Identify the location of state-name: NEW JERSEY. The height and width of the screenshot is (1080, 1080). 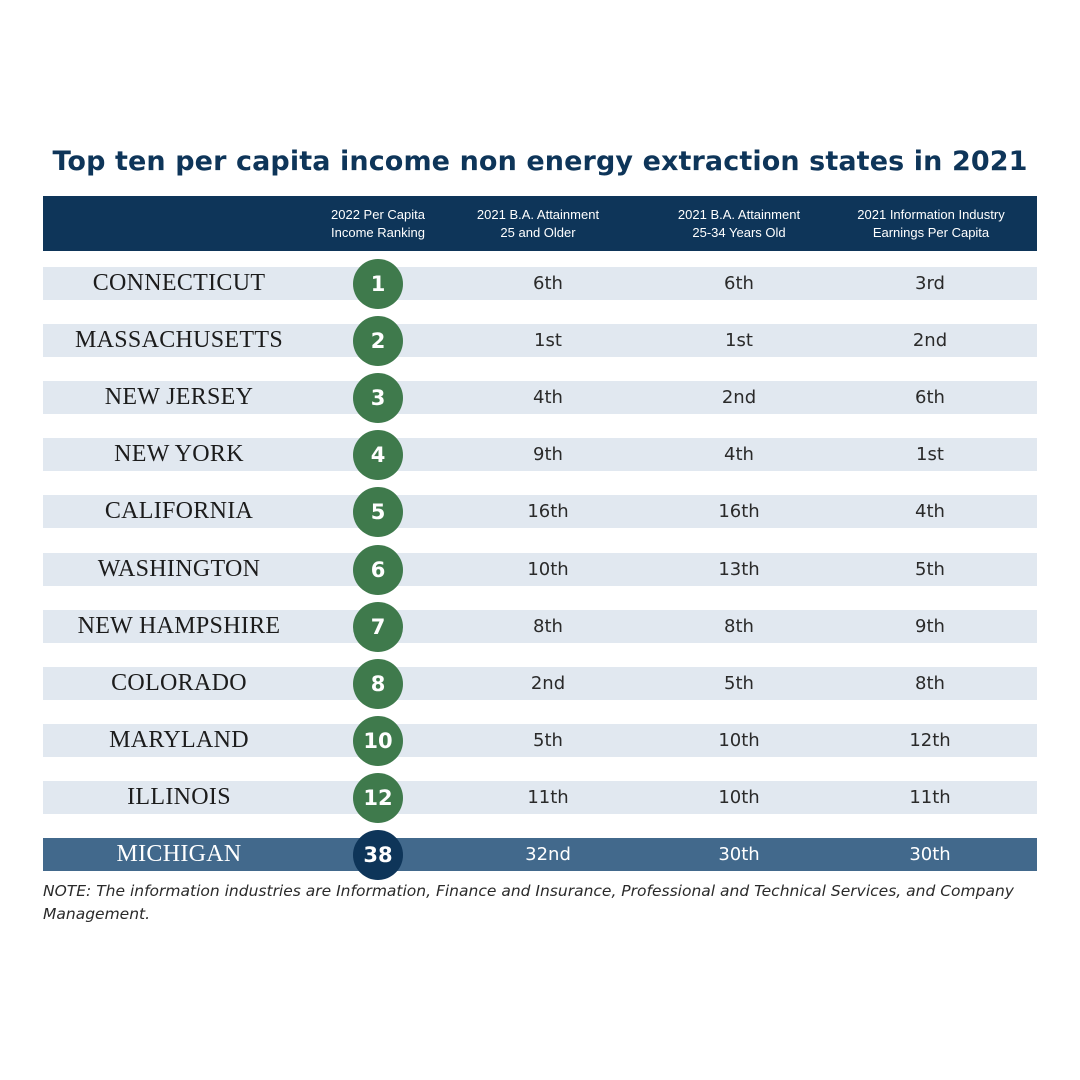
(179, 397).